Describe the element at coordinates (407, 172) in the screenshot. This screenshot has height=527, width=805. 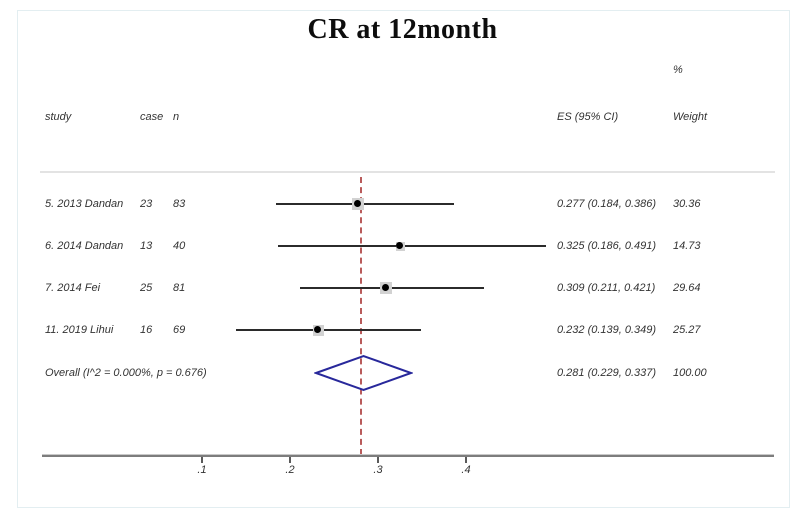
I see `header-separator-line` at that location.